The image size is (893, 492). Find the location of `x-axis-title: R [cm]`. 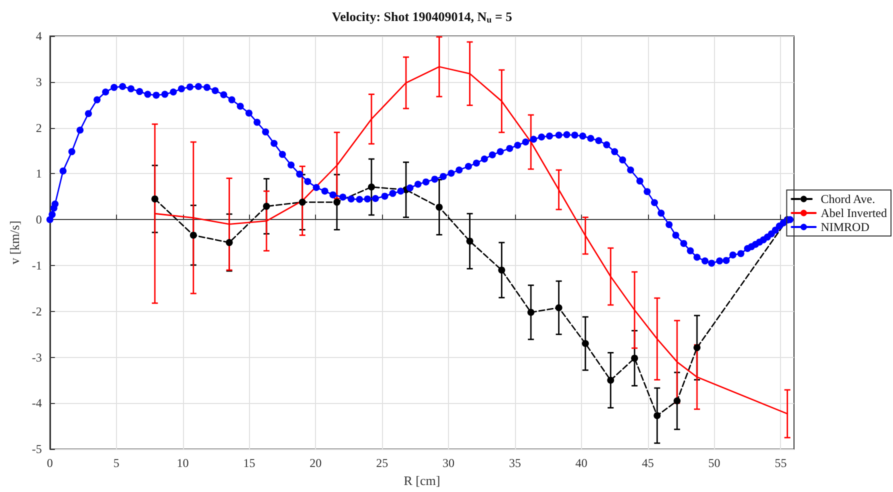

x-axis-title: R [cm] is located at coordinates (422, 480).